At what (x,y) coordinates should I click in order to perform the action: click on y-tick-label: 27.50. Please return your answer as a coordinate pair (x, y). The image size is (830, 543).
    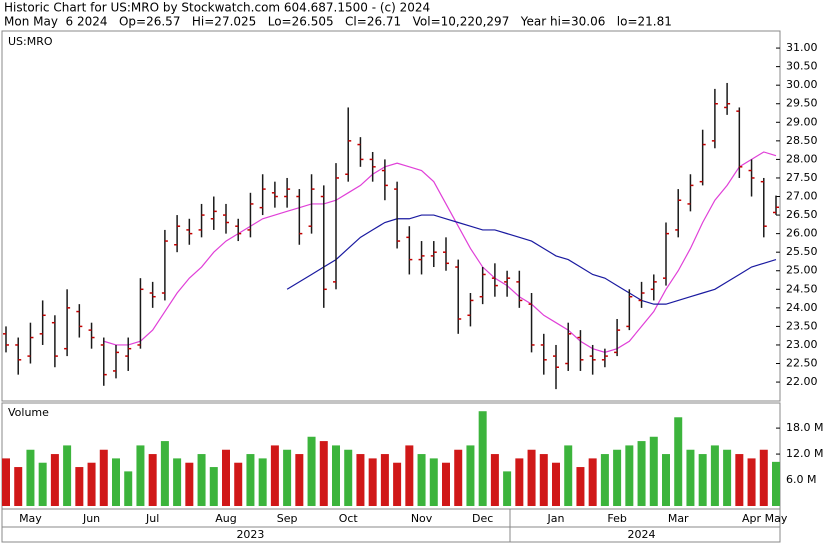
    Looking at the image, I should click on (802, 177).